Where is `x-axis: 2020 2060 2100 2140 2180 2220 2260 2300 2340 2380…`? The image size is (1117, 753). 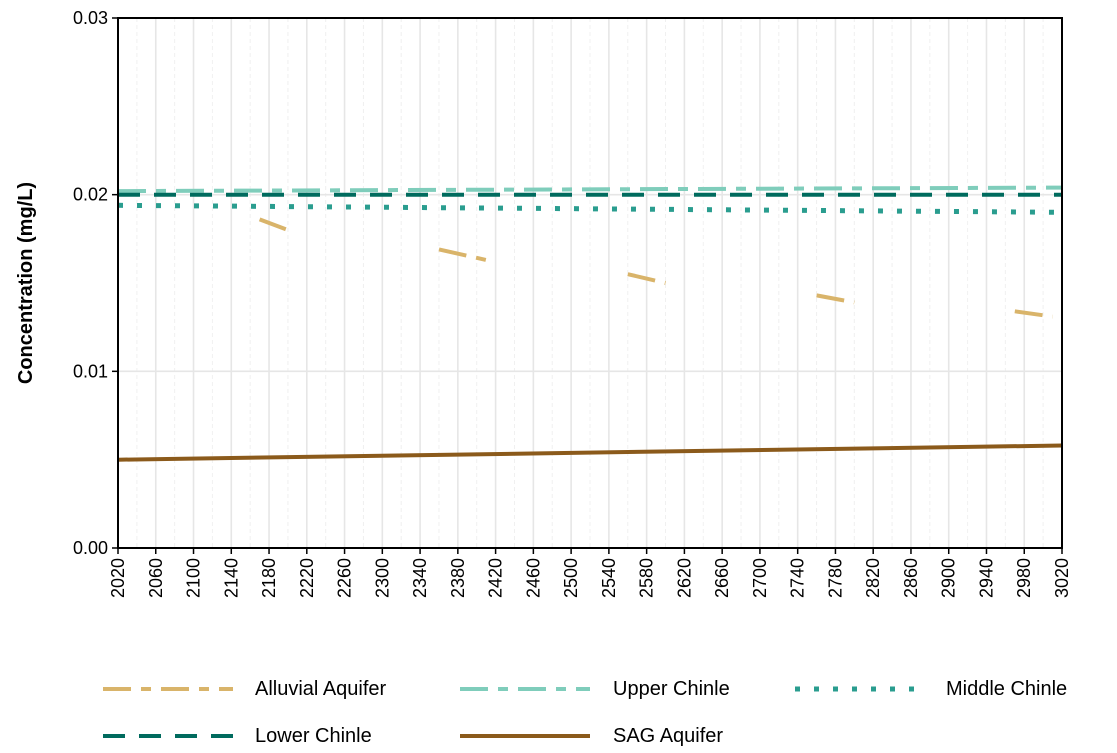 x-axis: 2020 2060 2100 2140 2180 2220 2260 2300 2340 2380… is located at coordinates (590, 573).